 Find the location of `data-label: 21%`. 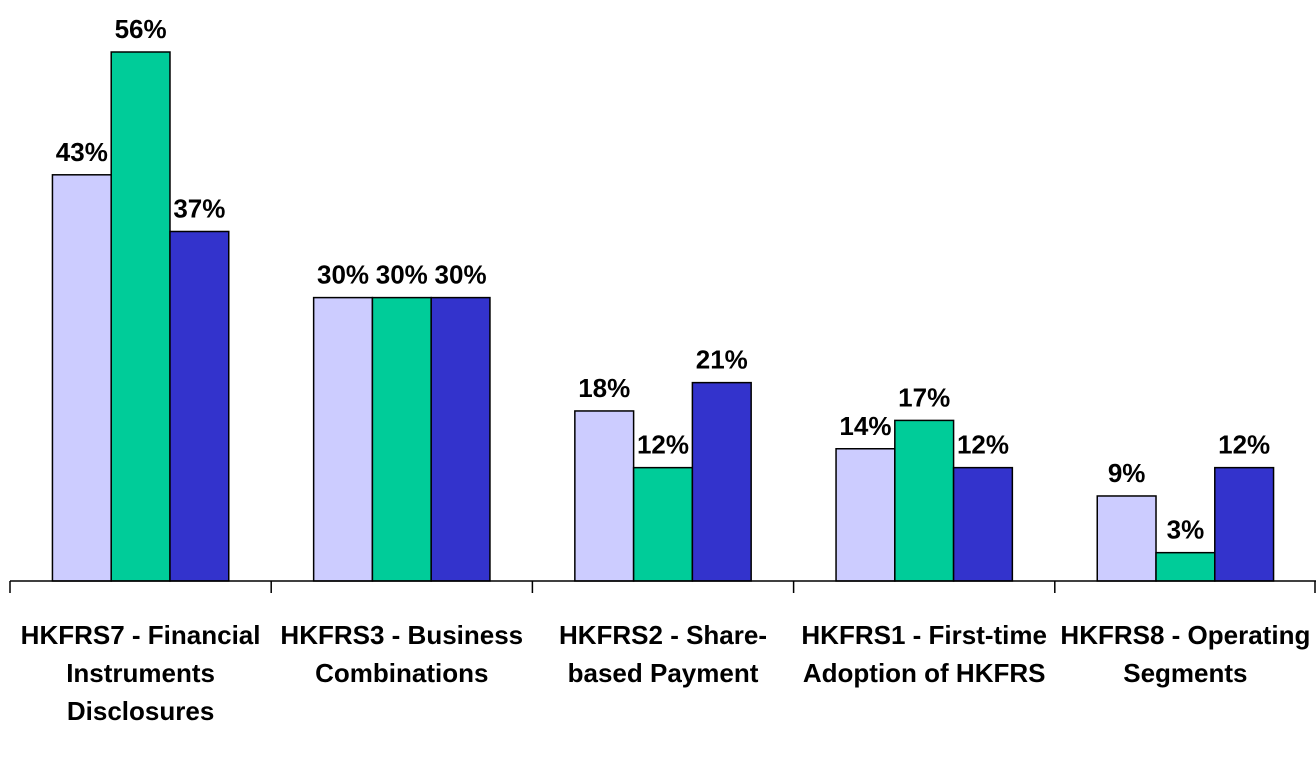

data-label: 21% is located at coordinates (722, 360).